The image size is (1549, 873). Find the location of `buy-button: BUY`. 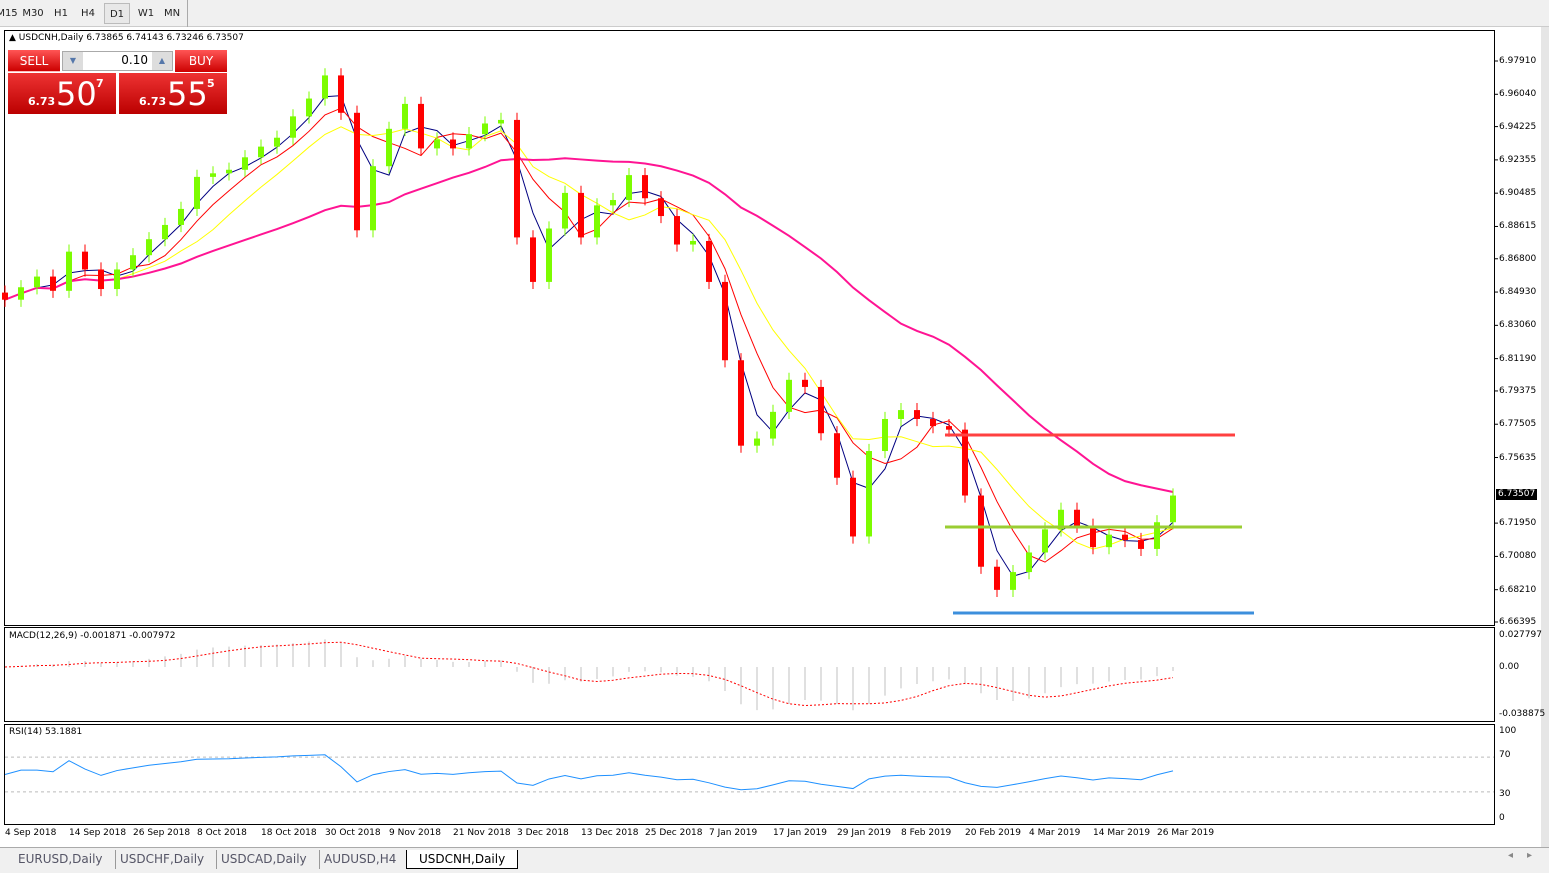

buy-button: BUY is located at coordinates (201, 61).